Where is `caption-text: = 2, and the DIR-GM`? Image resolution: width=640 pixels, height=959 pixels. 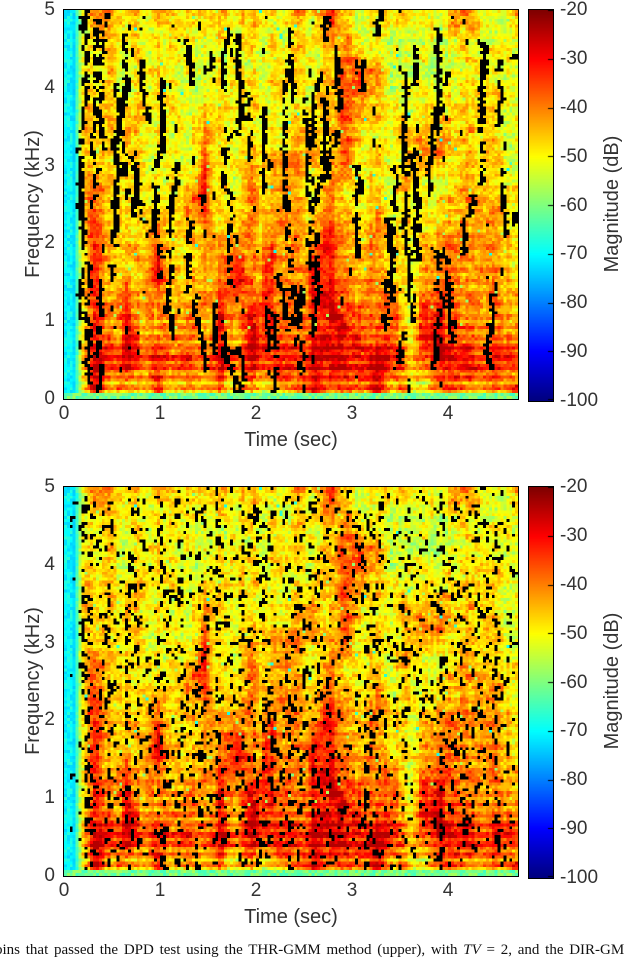 caption-text: = 2, and the DIR-GM is located at coordinates (552, 950).